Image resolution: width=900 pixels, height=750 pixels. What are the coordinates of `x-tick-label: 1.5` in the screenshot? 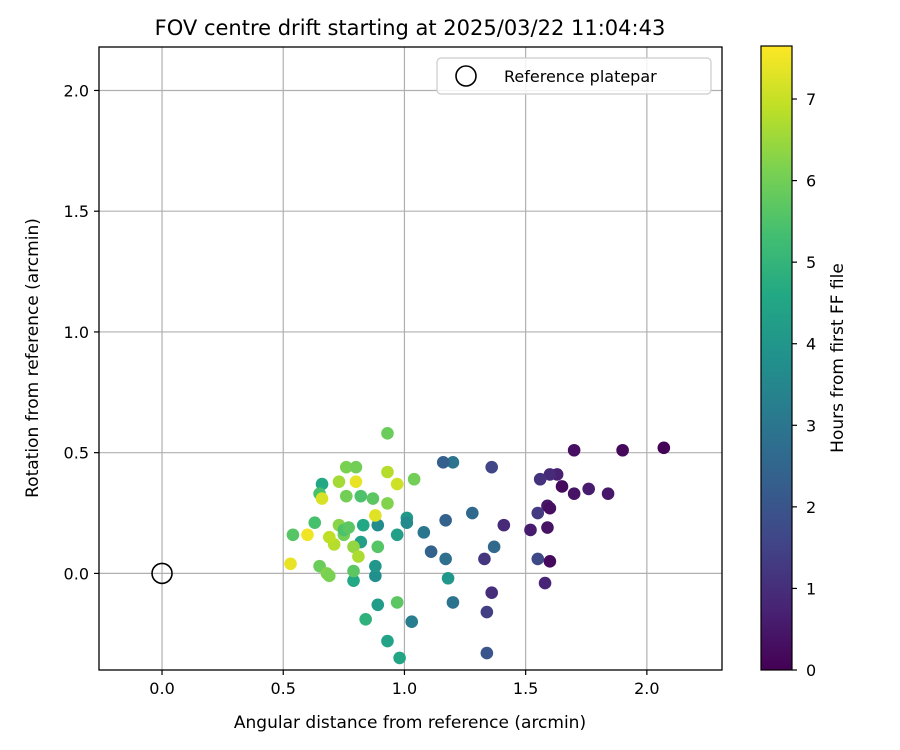 It's located at (525, 688).